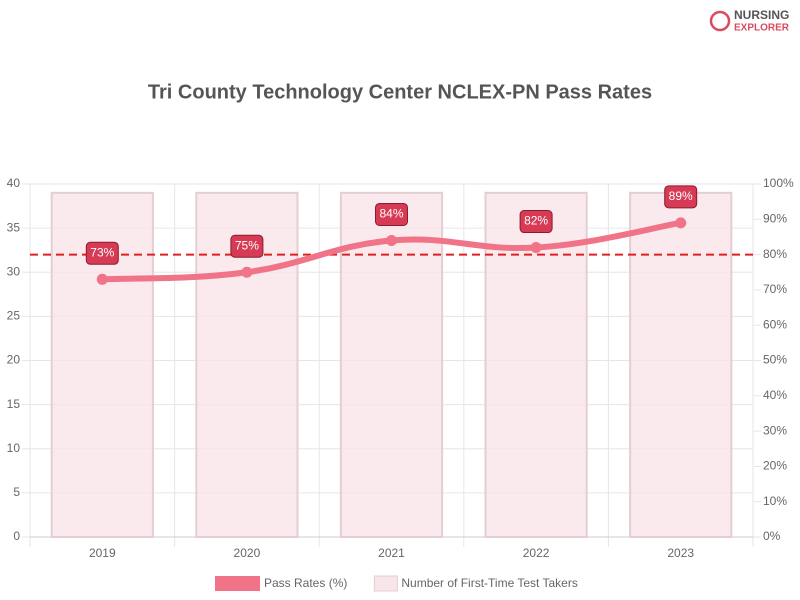 Image resolution: width=800 pixels, height=600 pixels. I want to click on x-tick-label: 2023, so click(680, 553).